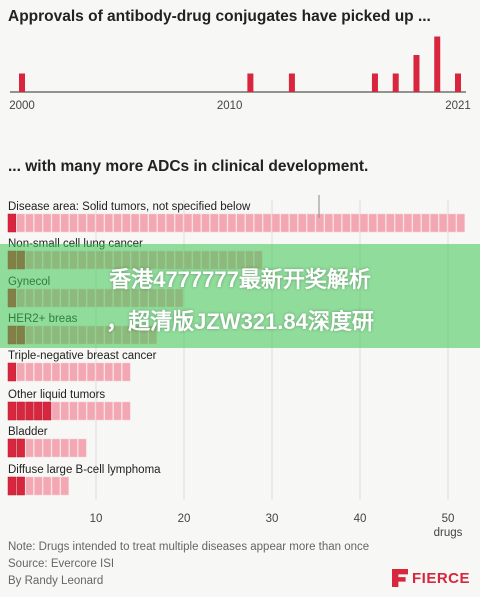 Image resolution: width=480 pixels, height=597 pixels. What do you see at coordinates (230, 106) in the screenshot?
I see `x-tick-label: 2010` at bounding box center [230, 106].